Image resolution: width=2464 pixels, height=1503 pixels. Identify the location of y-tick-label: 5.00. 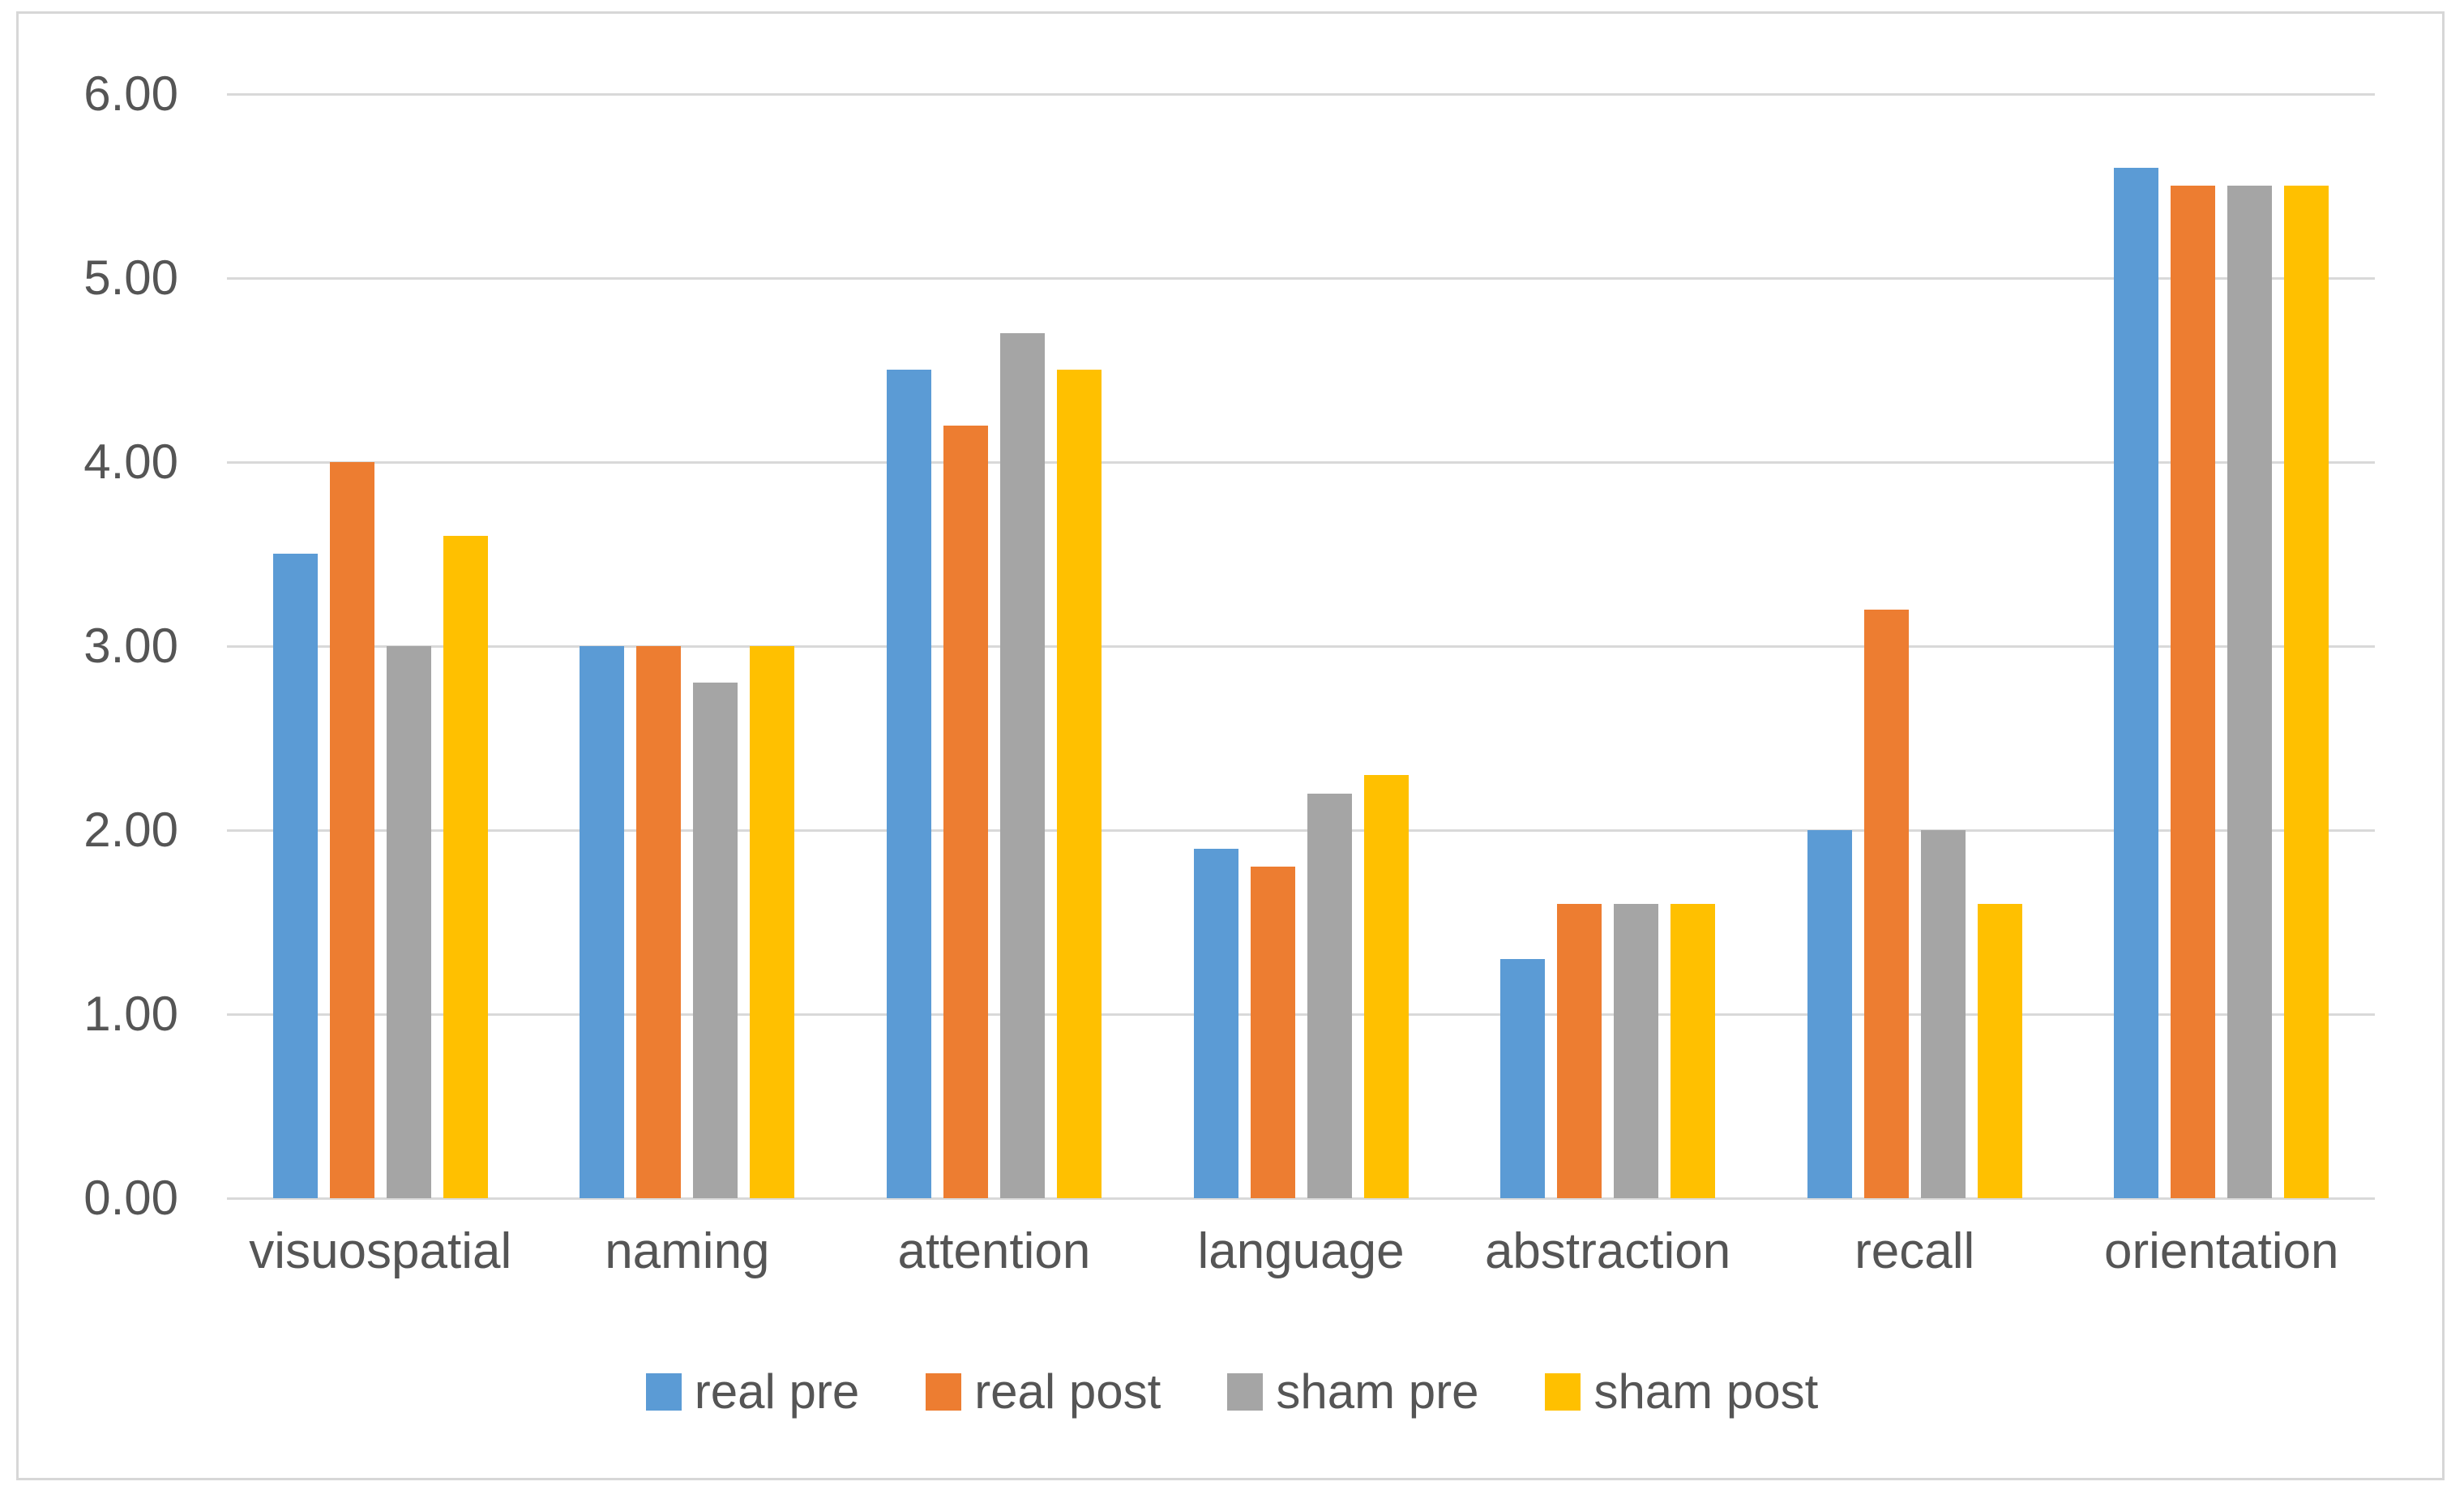
(130, 277).